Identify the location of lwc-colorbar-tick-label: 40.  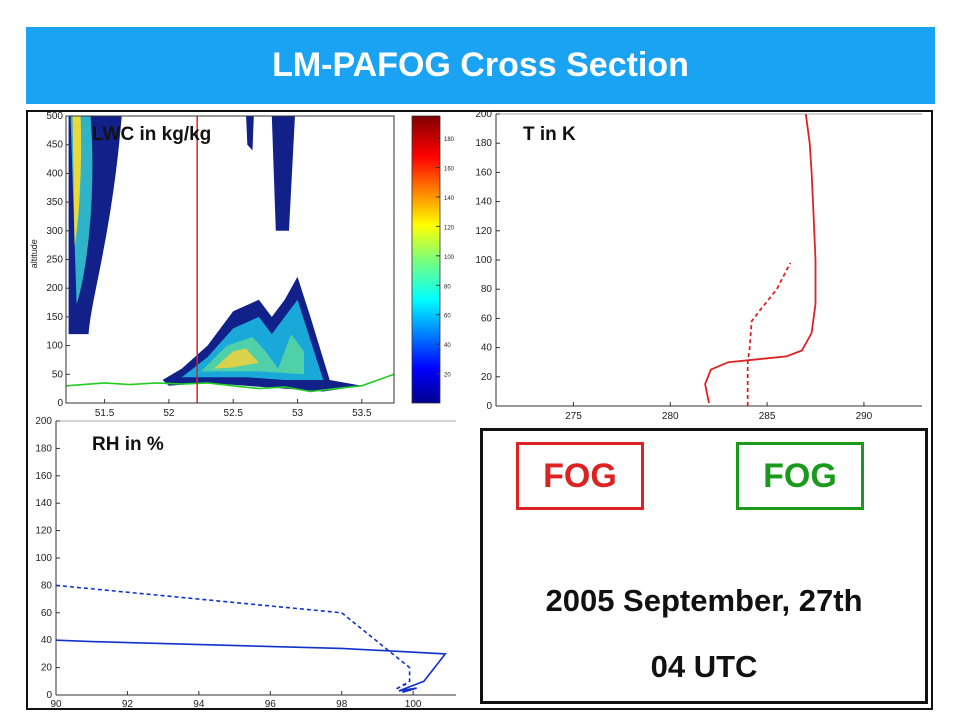
(447, 346).